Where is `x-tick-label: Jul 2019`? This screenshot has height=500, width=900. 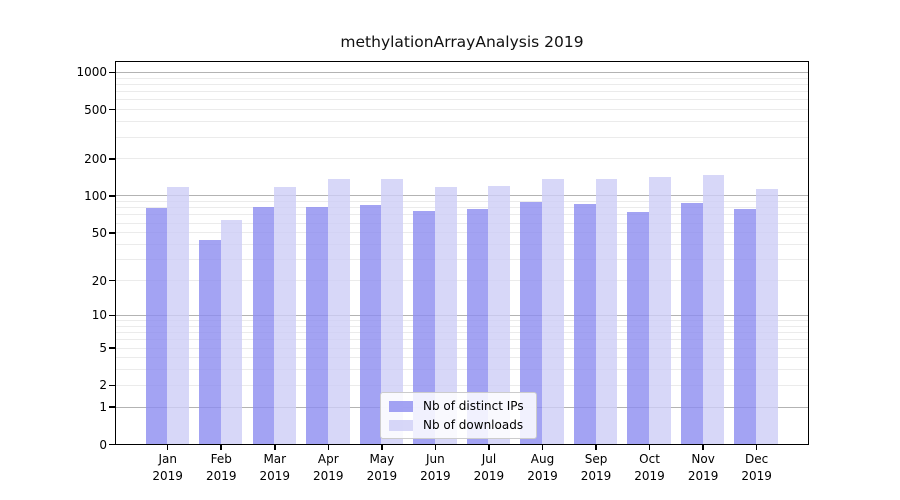 x-tick-label: Jul 2019 is located at coordinates (489, 467).